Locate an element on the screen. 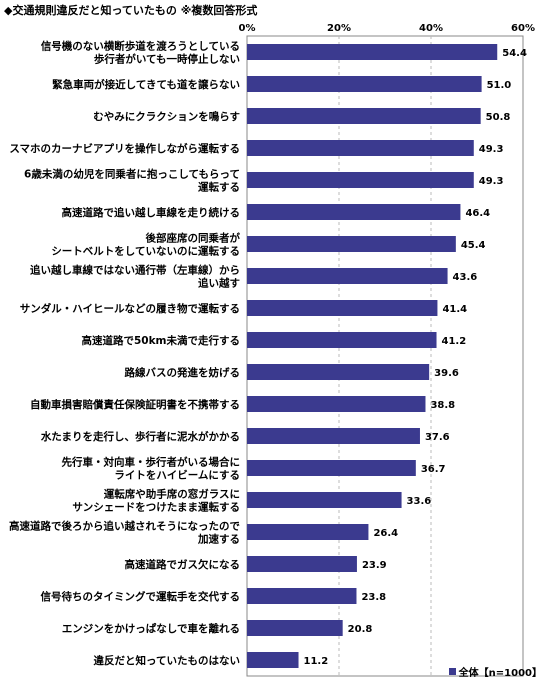 This screenshot has height=690, width=550. value-label: 23.8 is located at coordinates (373, 597).